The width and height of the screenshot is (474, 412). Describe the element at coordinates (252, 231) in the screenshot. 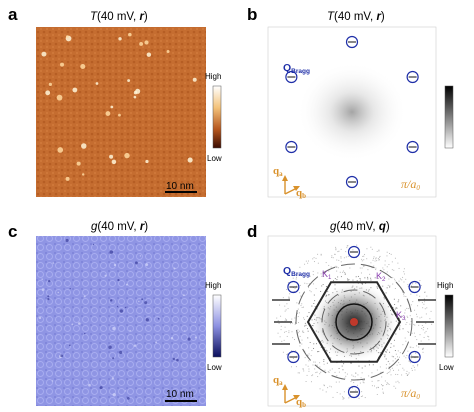

I see `panel-d-letter: d` at that location.